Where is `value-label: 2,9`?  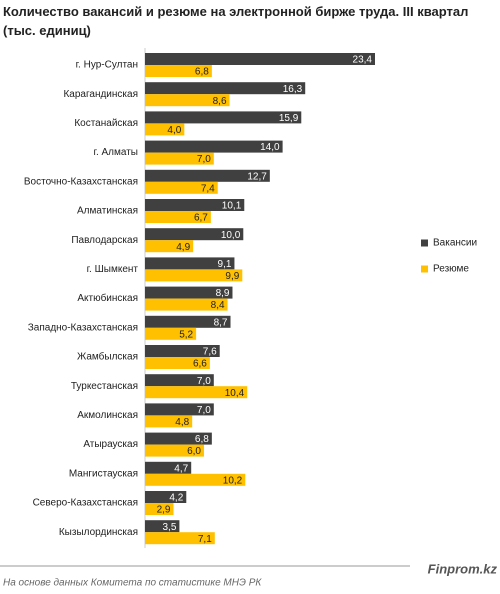
value-label: 2,9 is located at coordinates (164, 510).